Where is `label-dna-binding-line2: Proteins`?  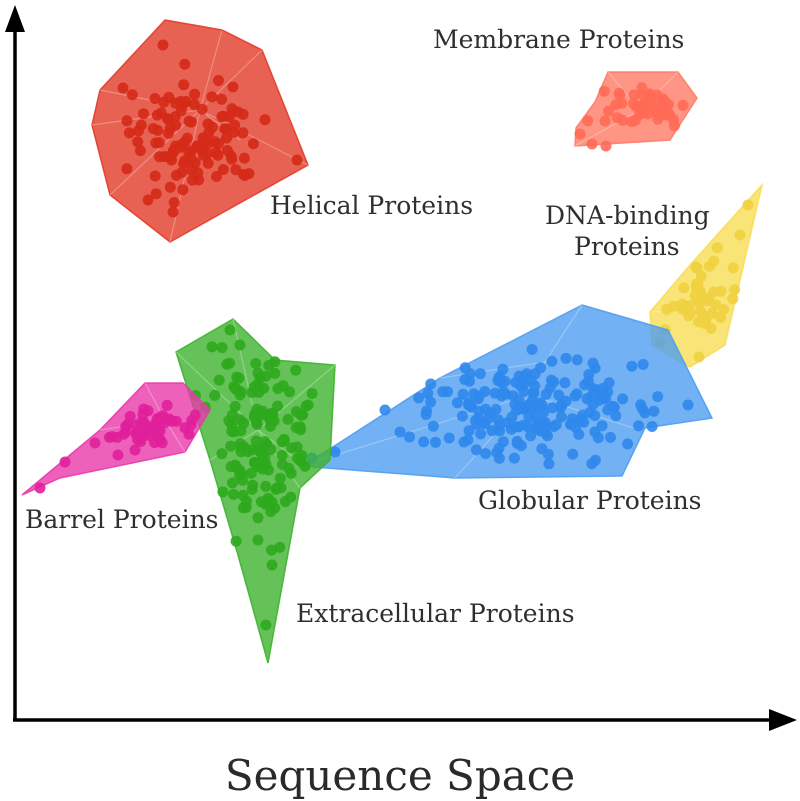
label-dna-binding-line2: Proteins is located at coordinates (627, 246).